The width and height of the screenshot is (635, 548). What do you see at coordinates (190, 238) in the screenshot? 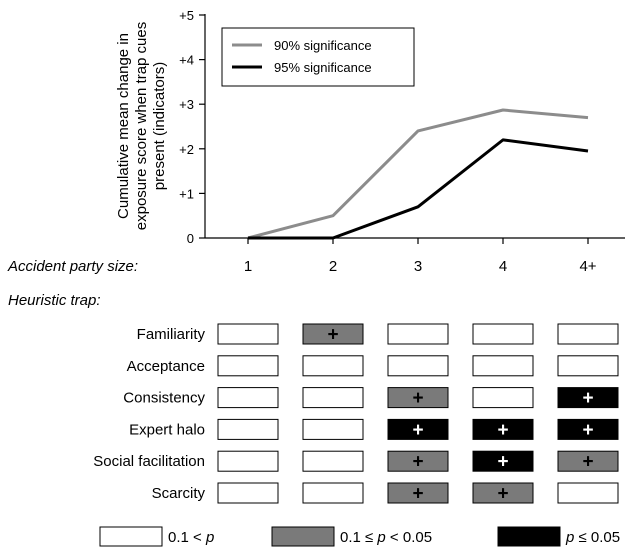
I see `y-tick-label: 0` at bounding box center [190, 238].